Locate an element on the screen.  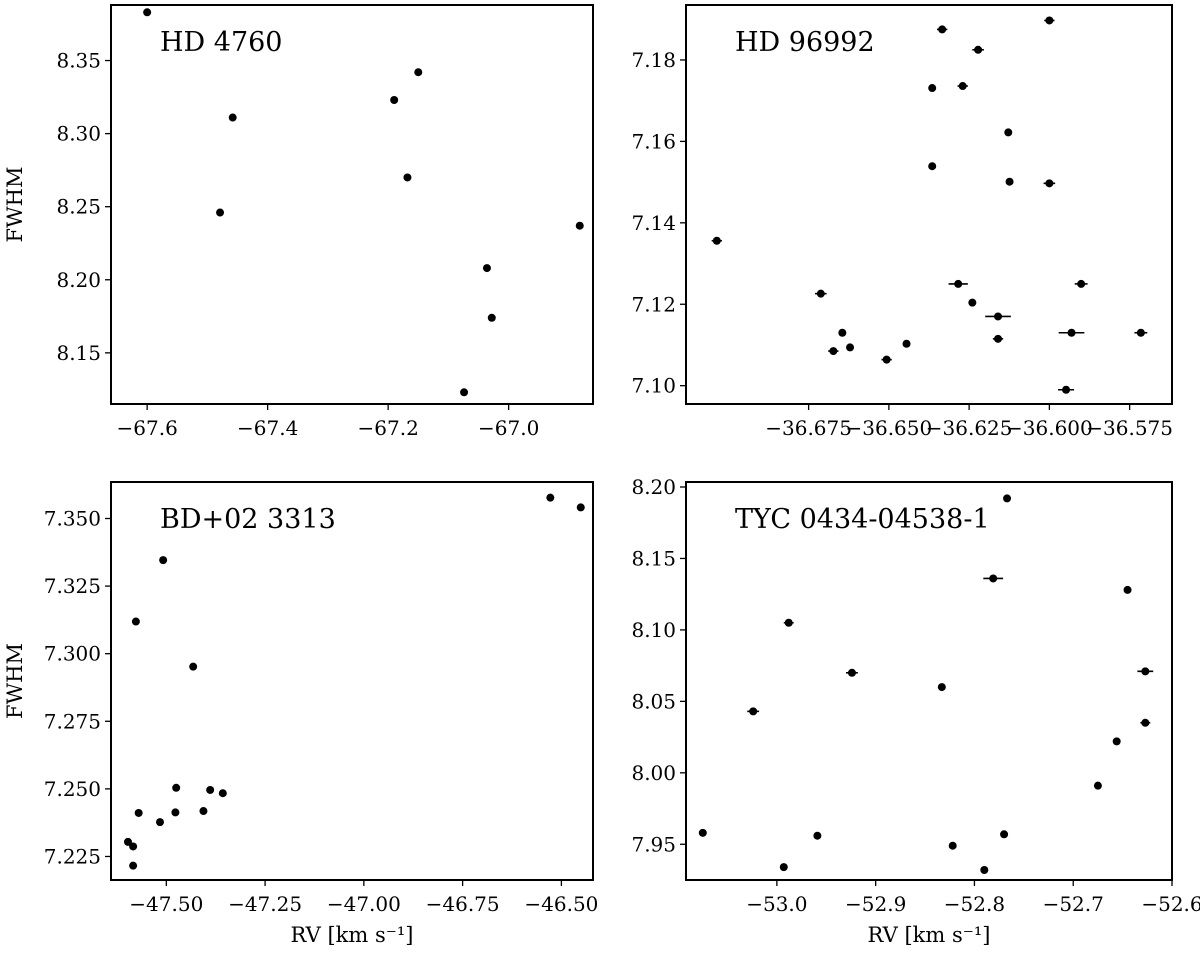
x-tick-label: −53.0 is located at coordinates (776, 904).